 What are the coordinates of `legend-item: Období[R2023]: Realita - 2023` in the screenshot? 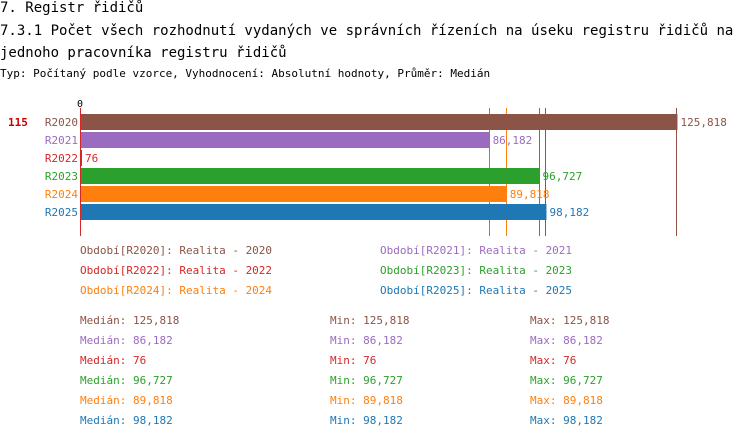 It's located at (476, 270).